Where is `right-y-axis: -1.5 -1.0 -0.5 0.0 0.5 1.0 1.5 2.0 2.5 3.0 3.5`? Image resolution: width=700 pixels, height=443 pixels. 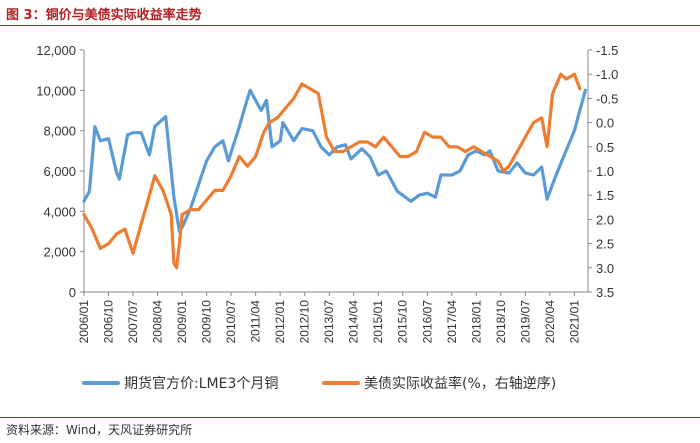
right-y-axis: -1.5 -1.0 -0.5 0.0 0.5 1.0 1.5 2.0 2.5 3.0 3.5 is located at coordinates (602, 171).